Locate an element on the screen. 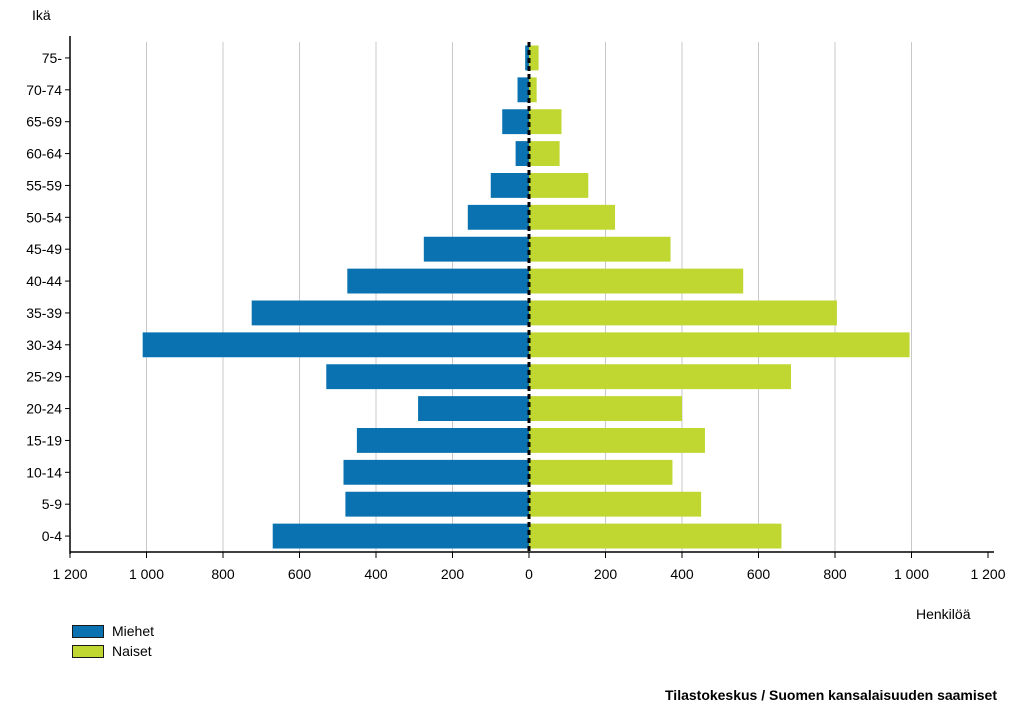 This screenshot has width=1011, height=707. legend-label-naiset: Naiset is located at coordinates (132, 651).